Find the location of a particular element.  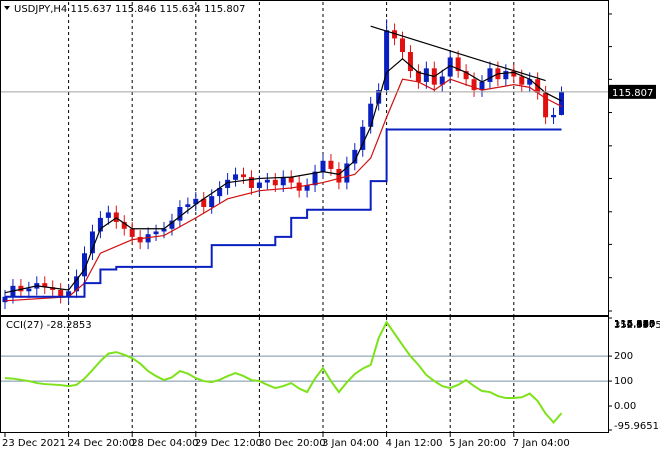

y-tick-label: 115.655 is located at coordinates (634, 324).